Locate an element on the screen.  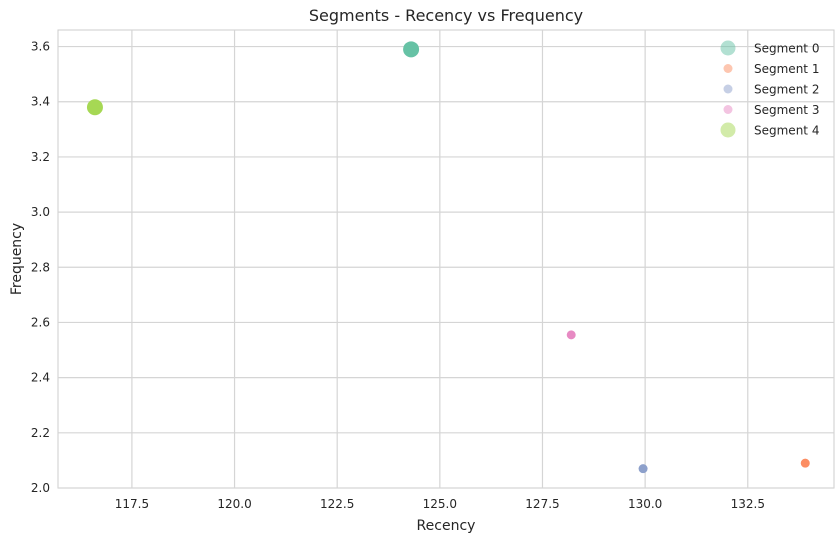
x-tick-label: 122.5 is located at coordinates (337, 504).